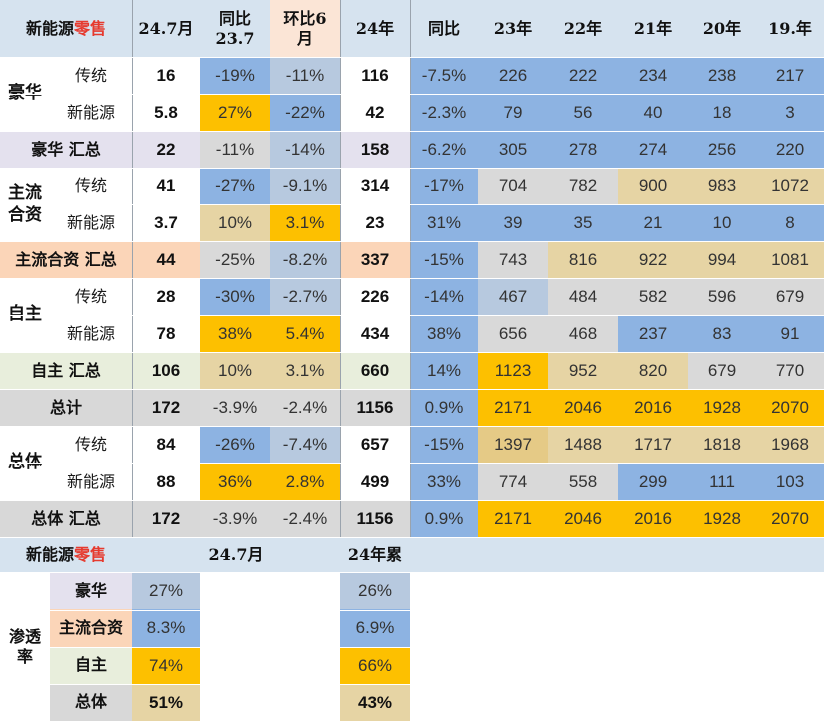  I want to click on table-cell: 434, so click(375, 333).